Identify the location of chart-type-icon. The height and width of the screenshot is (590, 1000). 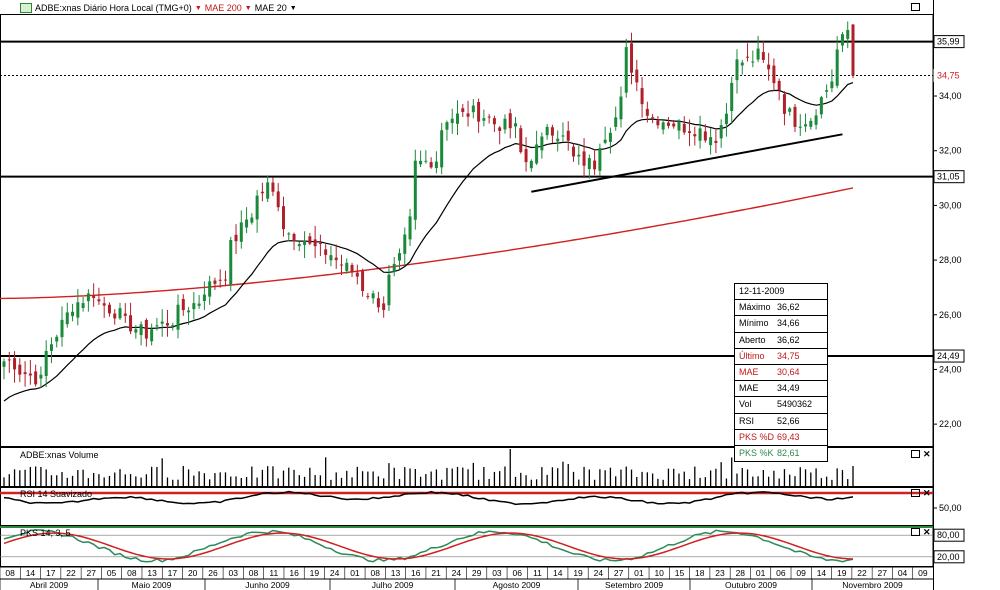
(26, 8).